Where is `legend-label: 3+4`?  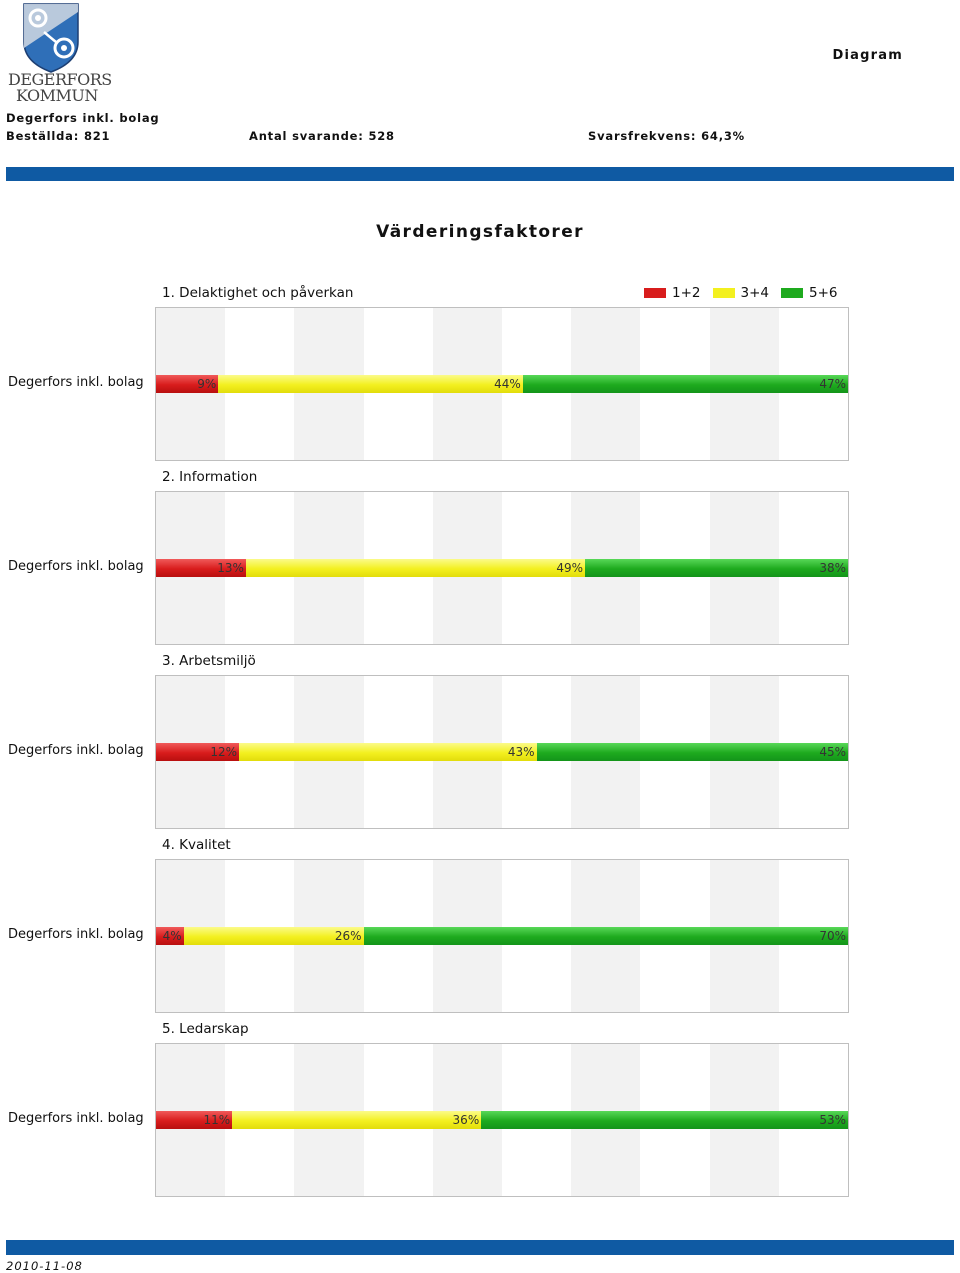
legend-label: 3+4 is located at coordinates (755, 293).